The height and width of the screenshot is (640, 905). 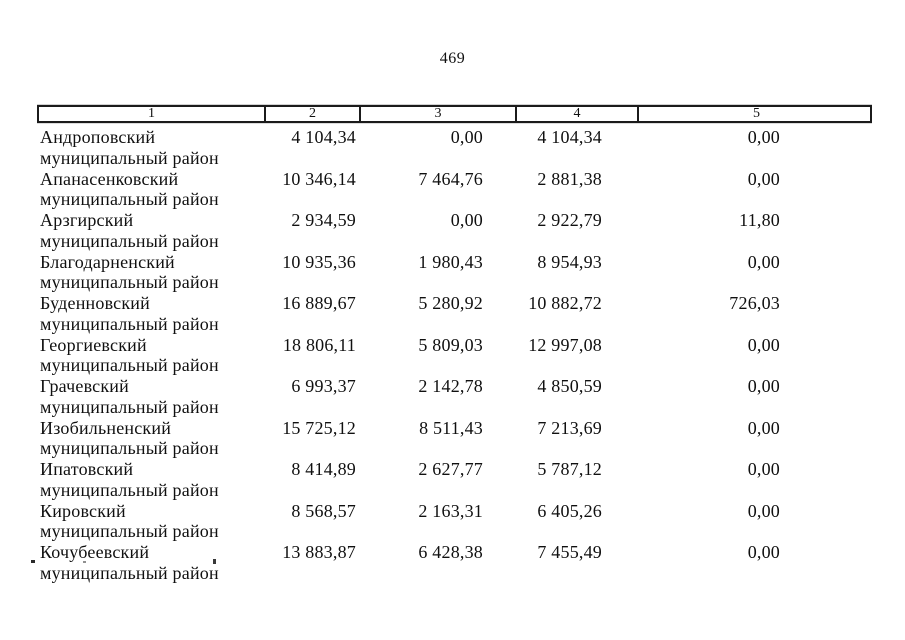 What do you see at coordinates (319, 427) in the screenshot?
I see `value-col2: 15 725,12` at bounding box center [319, 427].